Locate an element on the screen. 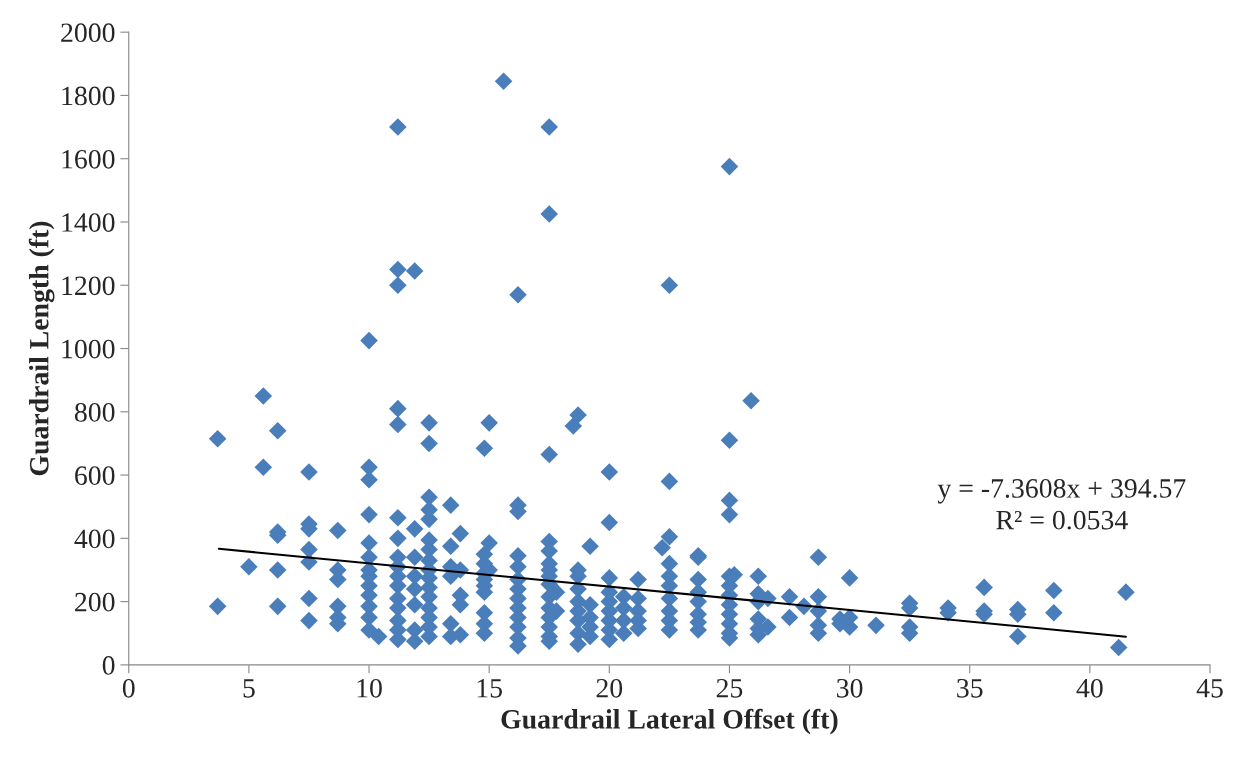  y-tick-label: 1400 is located at coordinates (88, 222).